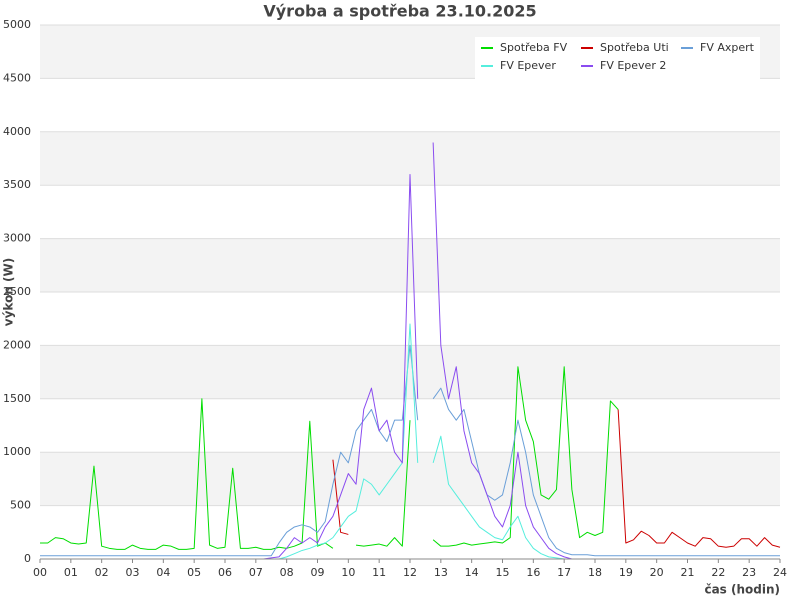 The image size is (800, 600). Describe the element at coordinates (133, 572) in the screenshot. I see `x-tick-label: 03` at that location.